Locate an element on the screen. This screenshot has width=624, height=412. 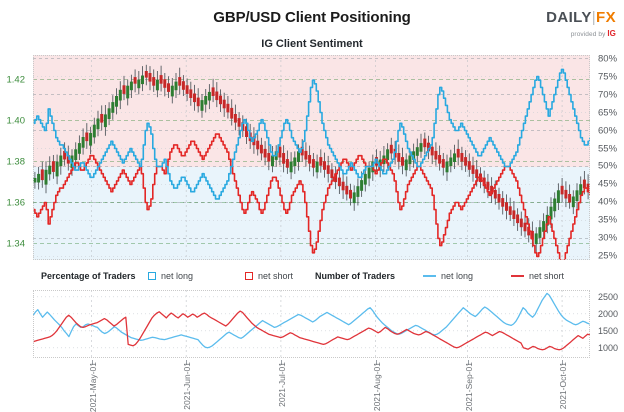
date-tick-label: 2021-Jul-01 is located at coordinates (281, 384).